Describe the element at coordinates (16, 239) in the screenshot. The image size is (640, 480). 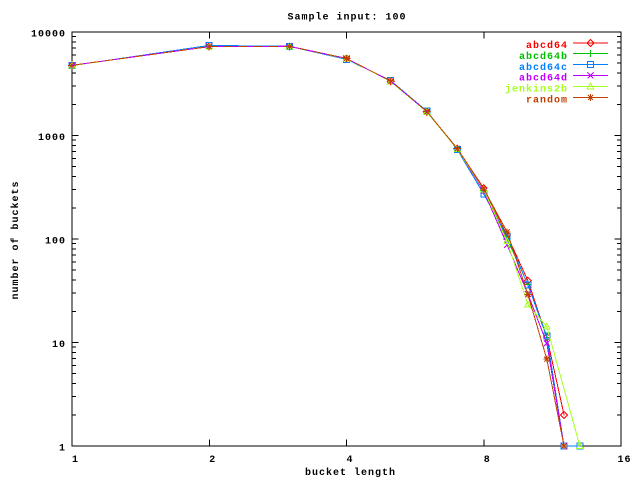
I see `svg-text: number of buckets` at that location.